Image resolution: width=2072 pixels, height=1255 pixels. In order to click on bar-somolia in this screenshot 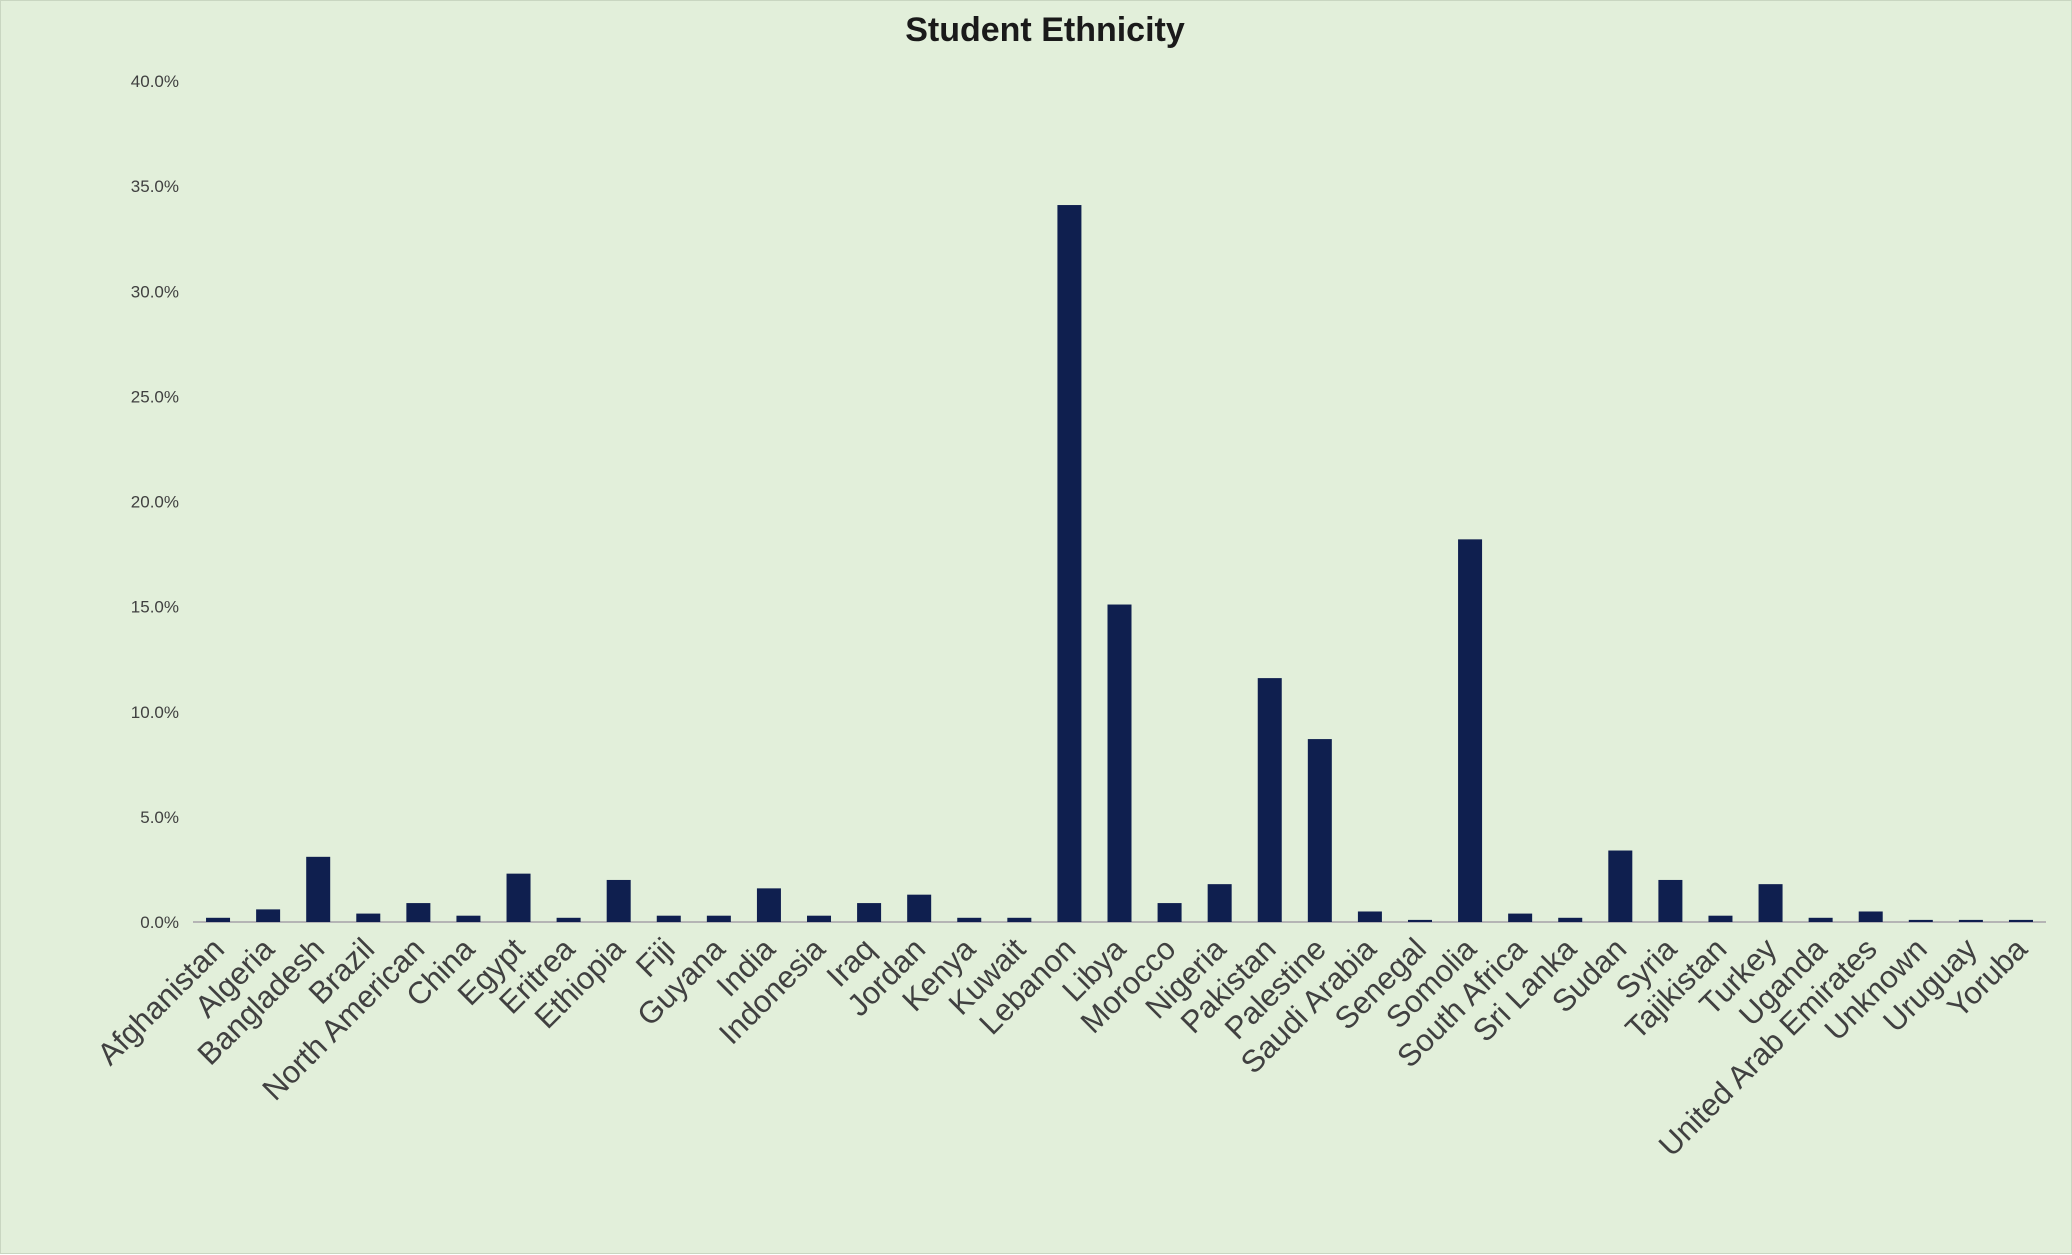, I will do `click(1470, 730)`.